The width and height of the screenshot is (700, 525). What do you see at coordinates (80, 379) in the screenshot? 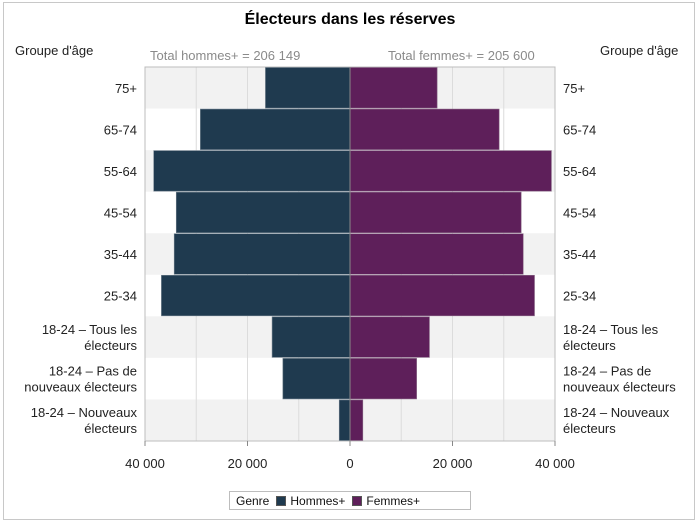
I see `category-label-left: 18-24 – Pas de nouveaux électeurs` at bounding box center [80, 379].